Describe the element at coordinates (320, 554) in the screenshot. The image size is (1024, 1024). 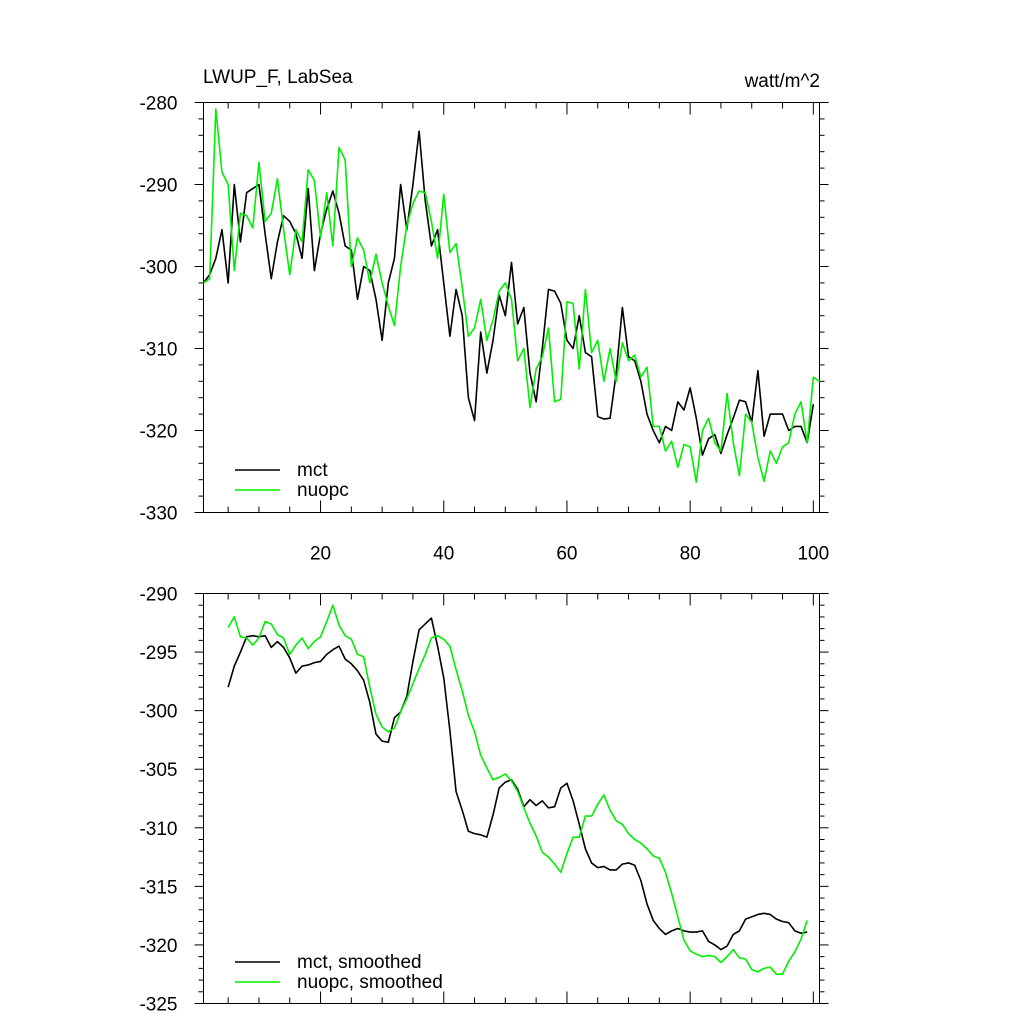
I see `x-tick-label: 20` at that location.